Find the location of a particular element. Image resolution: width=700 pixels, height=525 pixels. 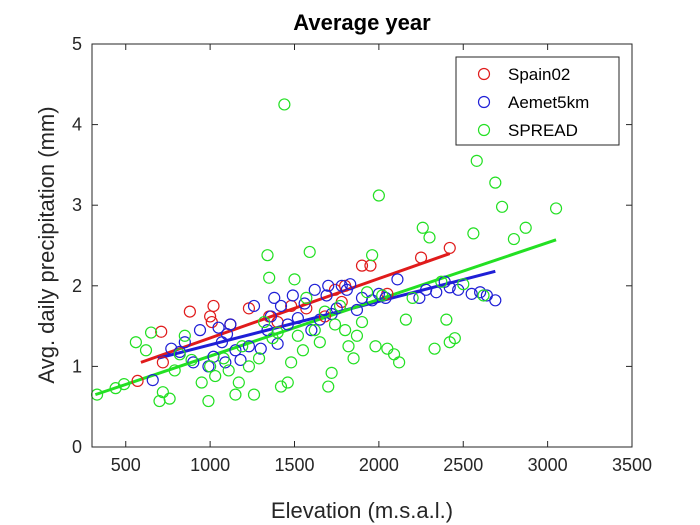

x-tick-label: 3500 is located at coordinates (632, 465).